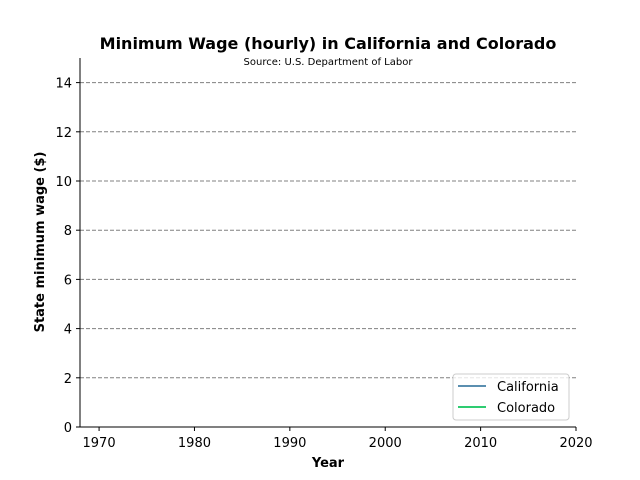  Describe the element at coordinates (480, 443) in the screenshot. I see `x-tick-label: 2010` at that location.